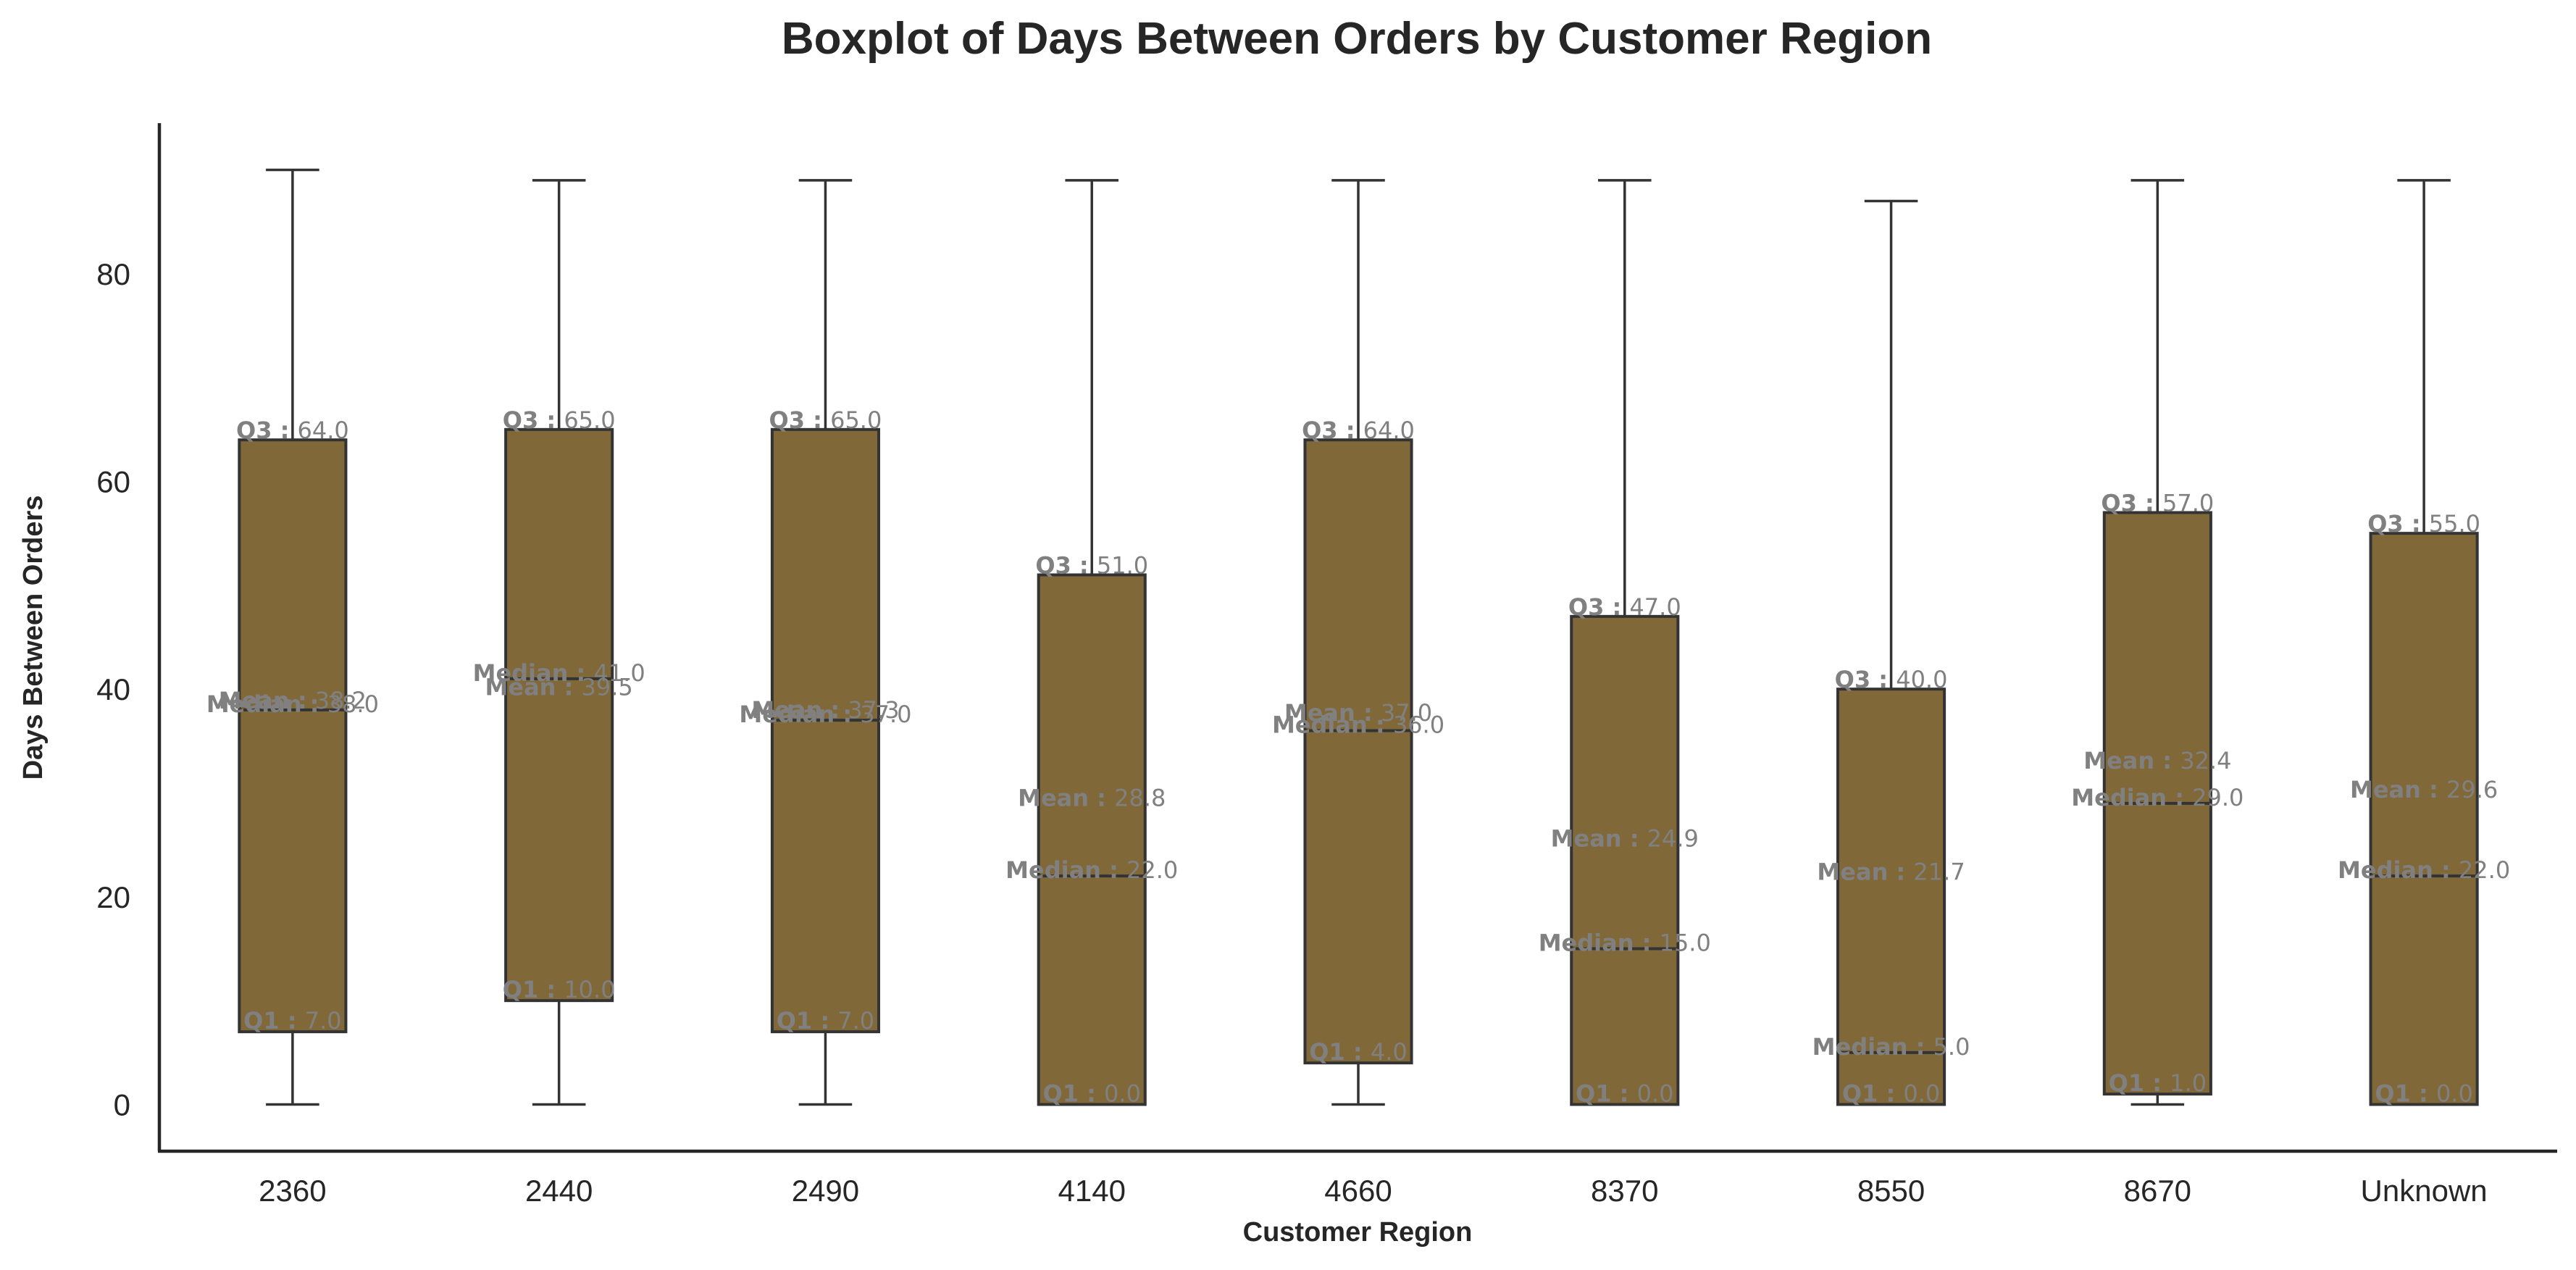 This screenshot has width=2576, height=1270. Describe the element at coordinates (293, 700) in the screenshot. I see `stat-label-mean: Mean : 38.2` at that location.